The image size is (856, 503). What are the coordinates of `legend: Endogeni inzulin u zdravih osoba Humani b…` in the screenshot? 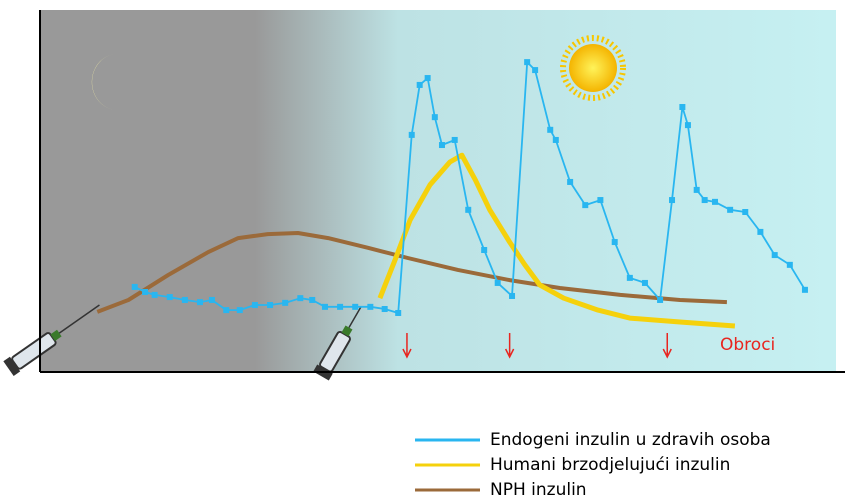 It's located at (593, 465).